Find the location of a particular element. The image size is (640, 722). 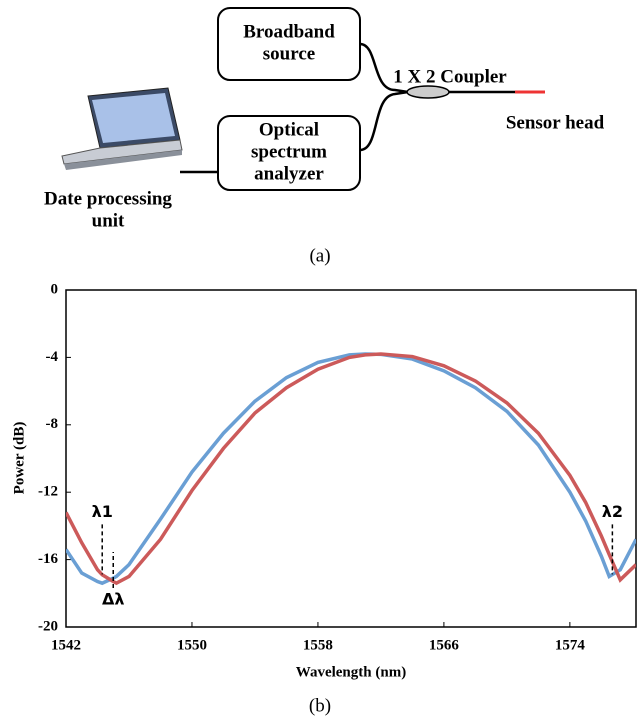

annotation: Δλ is located at coordinates (113, 599).